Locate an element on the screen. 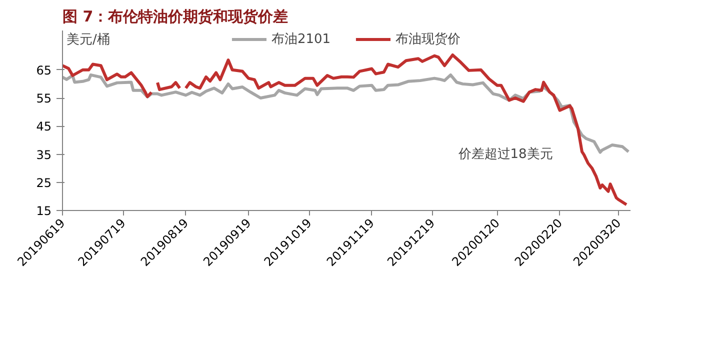  legend-label: 布油现货价 is located at coordinates (428, 39).